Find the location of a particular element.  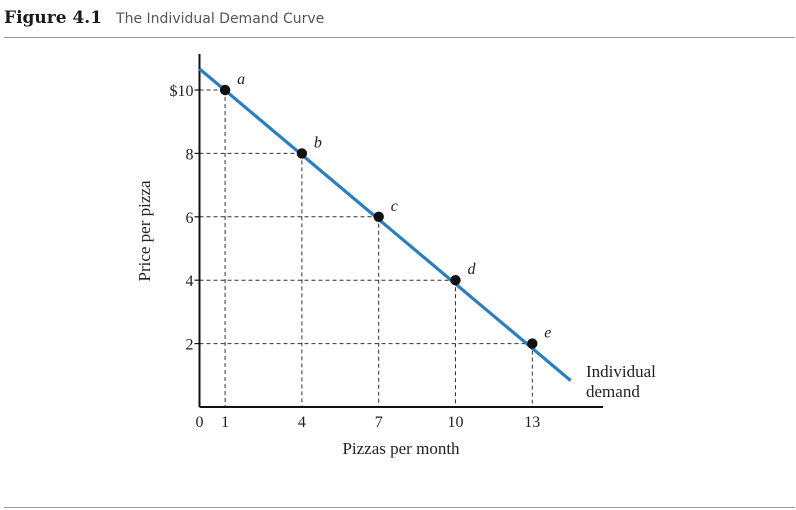

point-label-c: c is located at coordinates (394, 206).